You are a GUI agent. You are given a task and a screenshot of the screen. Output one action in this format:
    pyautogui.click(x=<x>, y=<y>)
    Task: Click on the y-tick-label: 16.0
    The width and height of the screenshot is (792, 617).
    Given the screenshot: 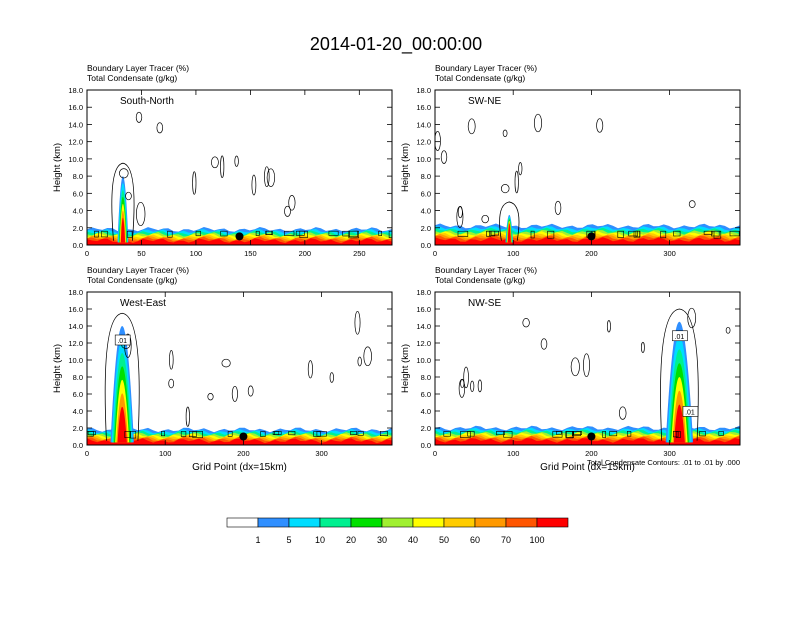 What is the action you would take?
    pyautogui.click(x=75, y=107)
    